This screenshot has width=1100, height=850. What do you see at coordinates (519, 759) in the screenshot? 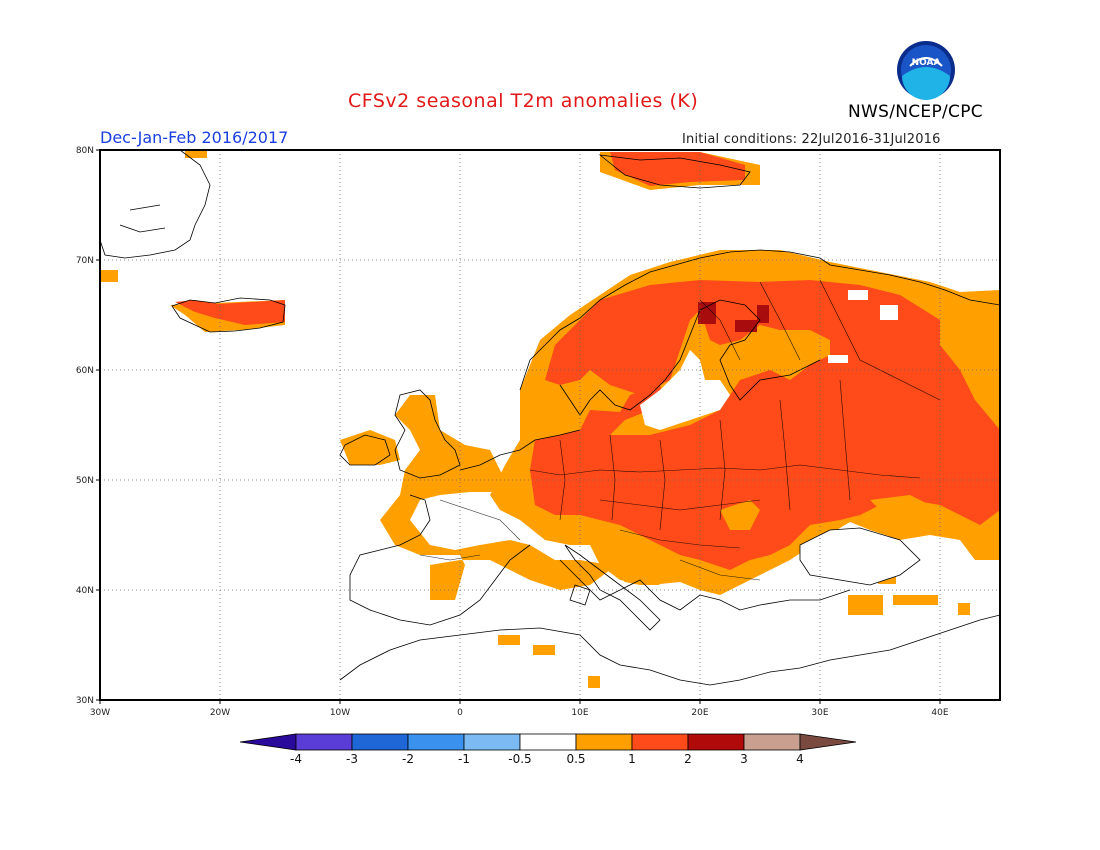
I see `colorbar-label: -0.5` at bounding box center [519, 759].